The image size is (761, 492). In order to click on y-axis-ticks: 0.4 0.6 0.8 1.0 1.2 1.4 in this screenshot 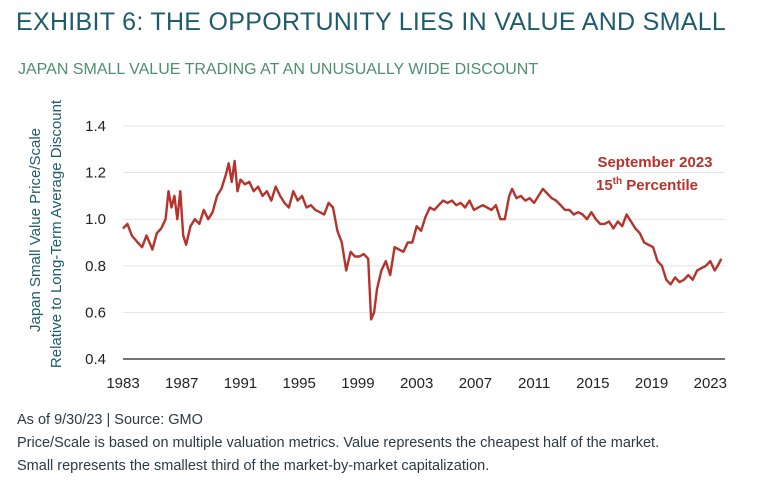, I will do `click(95, 243)`.